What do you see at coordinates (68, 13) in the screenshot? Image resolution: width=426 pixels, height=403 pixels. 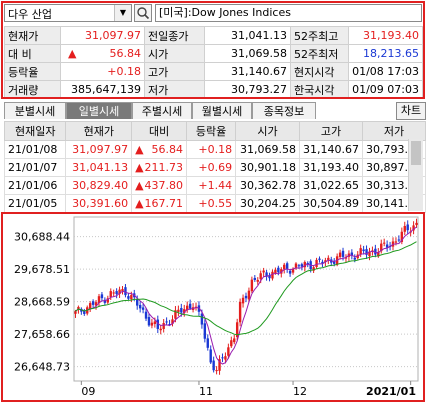 I see `market-select: 다우 산업 ▼` at bounding box center [68, 13].